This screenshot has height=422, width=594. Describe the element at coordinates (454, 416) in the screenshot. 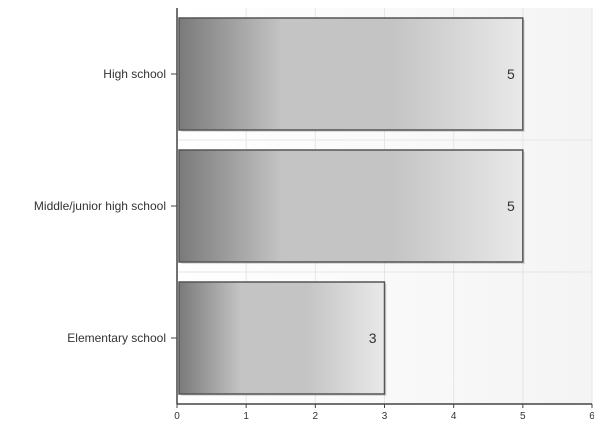

I see `x-tick-label: 4` at that location.